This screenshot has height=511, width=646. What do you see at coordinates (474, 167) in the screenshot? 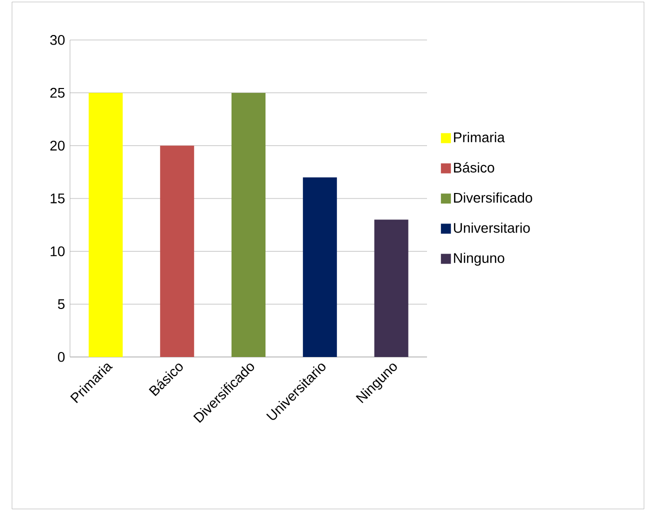
I see `legend-label: Básico` at bounding box center [474, 167].